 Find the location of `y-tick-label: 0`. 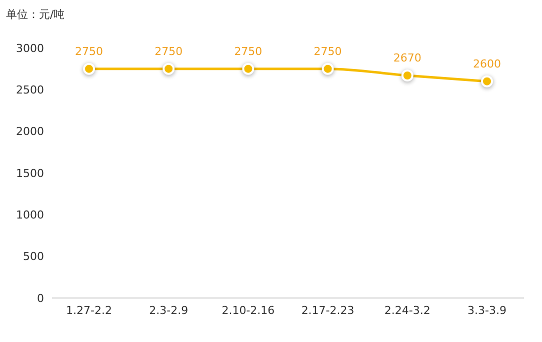

y-tick-label: 0 is located at coordinates (40, 298).